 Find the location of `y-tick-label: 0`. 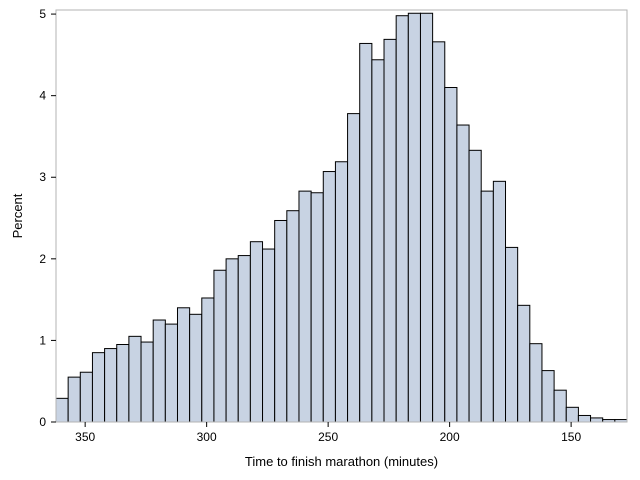

y-tick-label: 0 is located at coordinates (42, 422).